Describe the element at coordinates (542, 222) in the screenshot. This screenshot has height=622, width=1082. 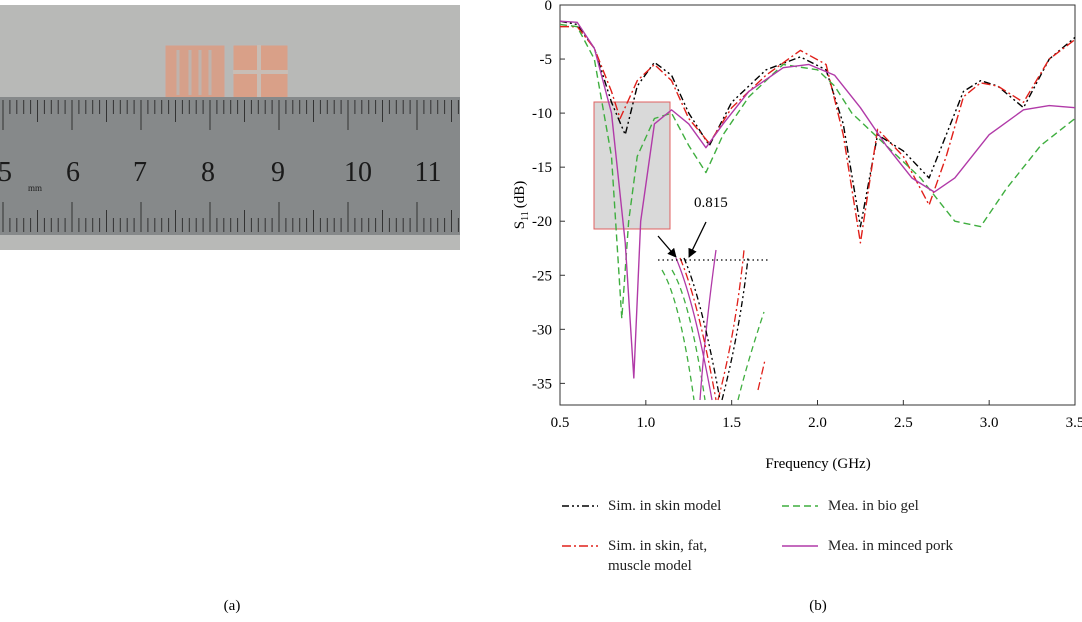
I see `y-tick-label: -20` at that location.